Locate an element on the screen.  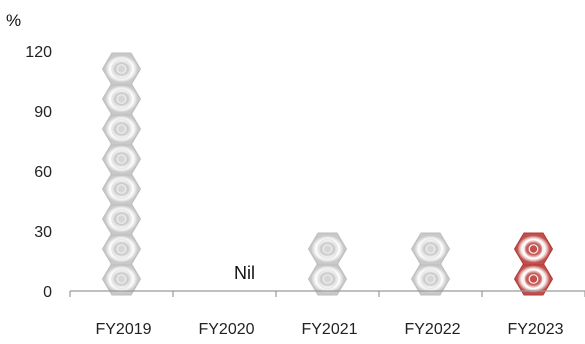
data-annotation: Nil is located at coordinates (244, 273).